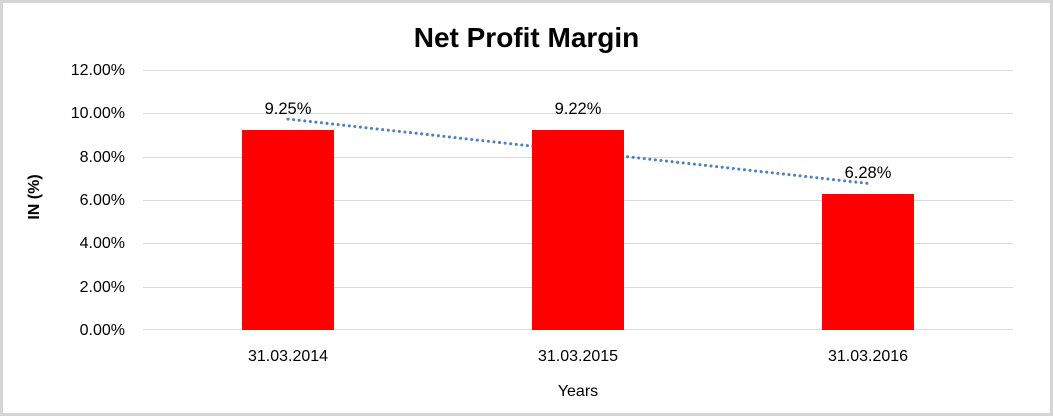 The image size is (1053, 416). Describe the element at coordinates (868, 172) in the screenshot. I see `data-label: 6.28%` at that location.